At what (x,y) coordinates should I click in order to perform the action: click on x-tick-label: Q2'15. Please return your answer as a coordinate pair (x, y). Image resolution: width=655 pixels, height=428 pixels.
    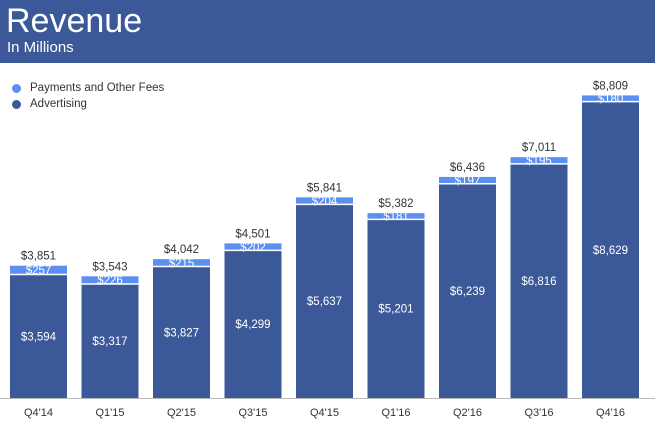
    Looking at the image, I should click on (181, 413).